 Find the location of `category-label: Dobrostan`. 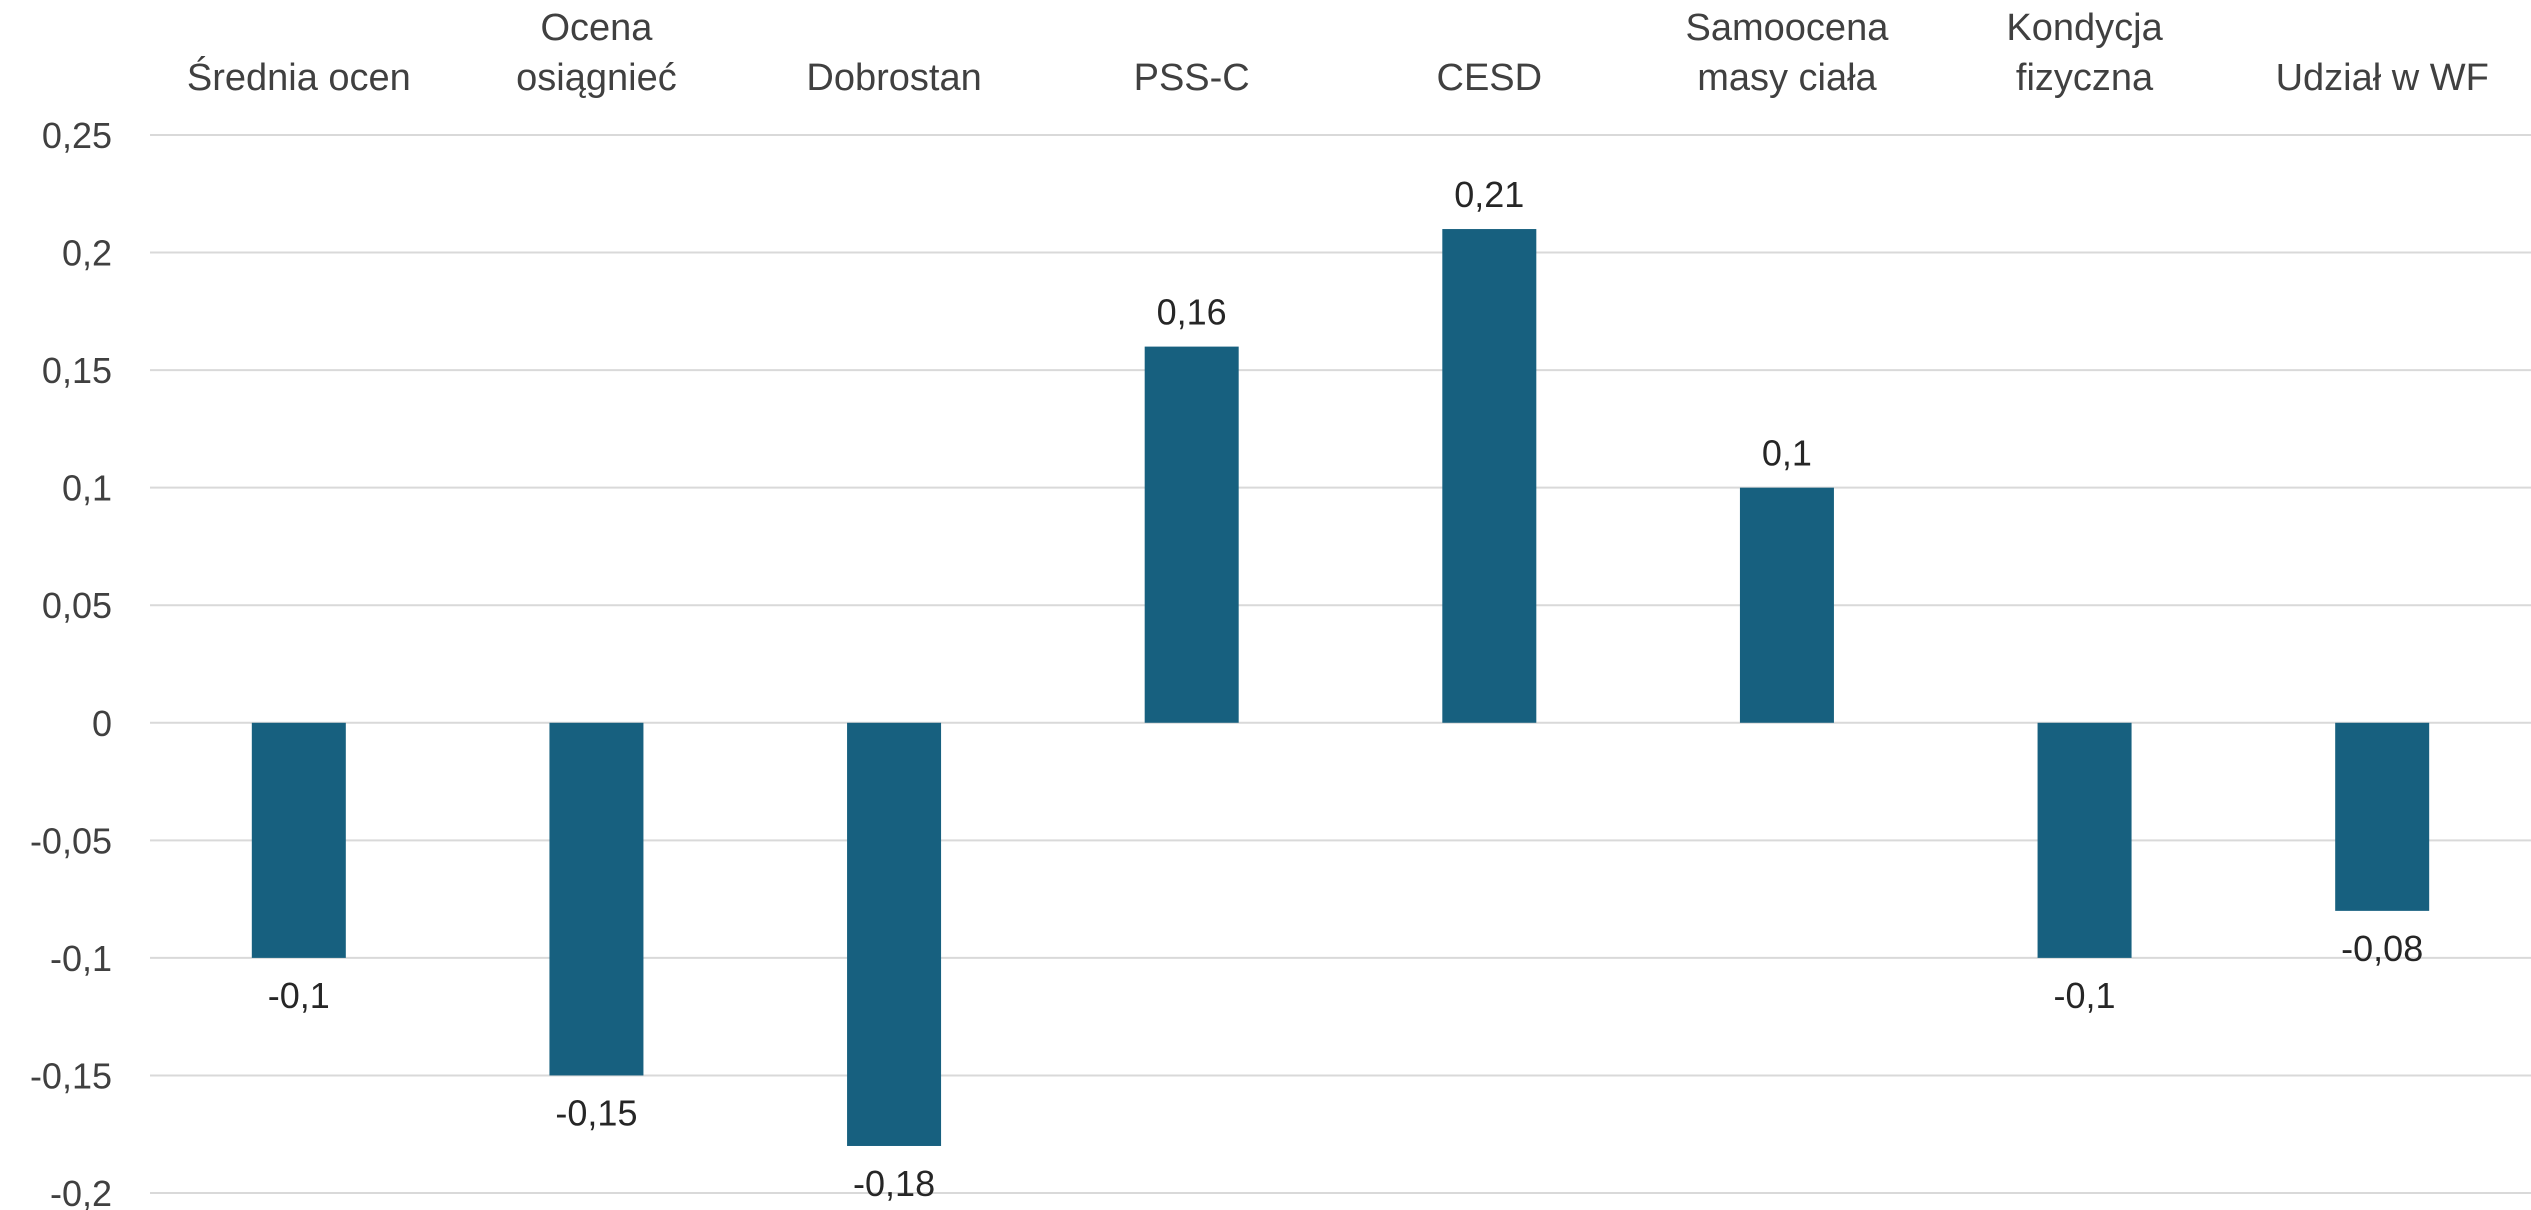

category-label: Dobrostan is located at coordinates (893, 78).